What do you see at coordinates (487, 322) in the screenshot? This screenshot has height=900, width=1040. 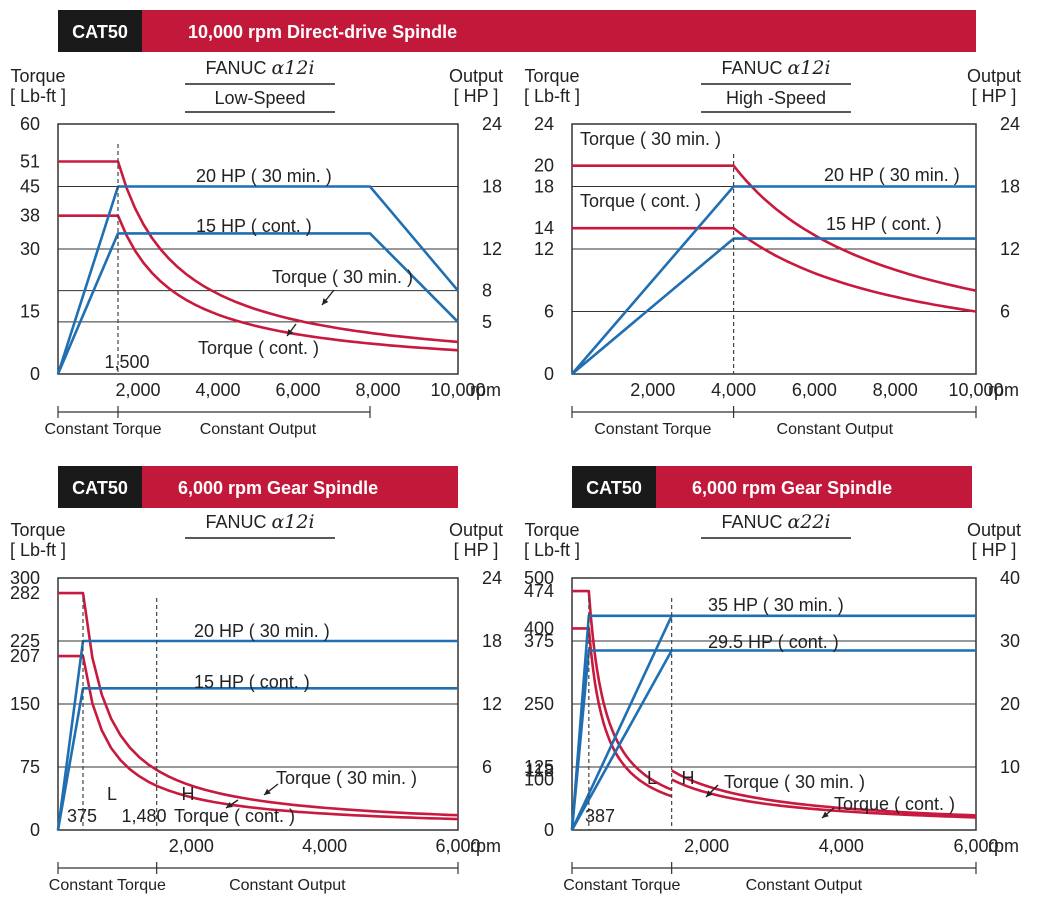 I see `right-tick-label: 5` at bounding box center [487, 322].